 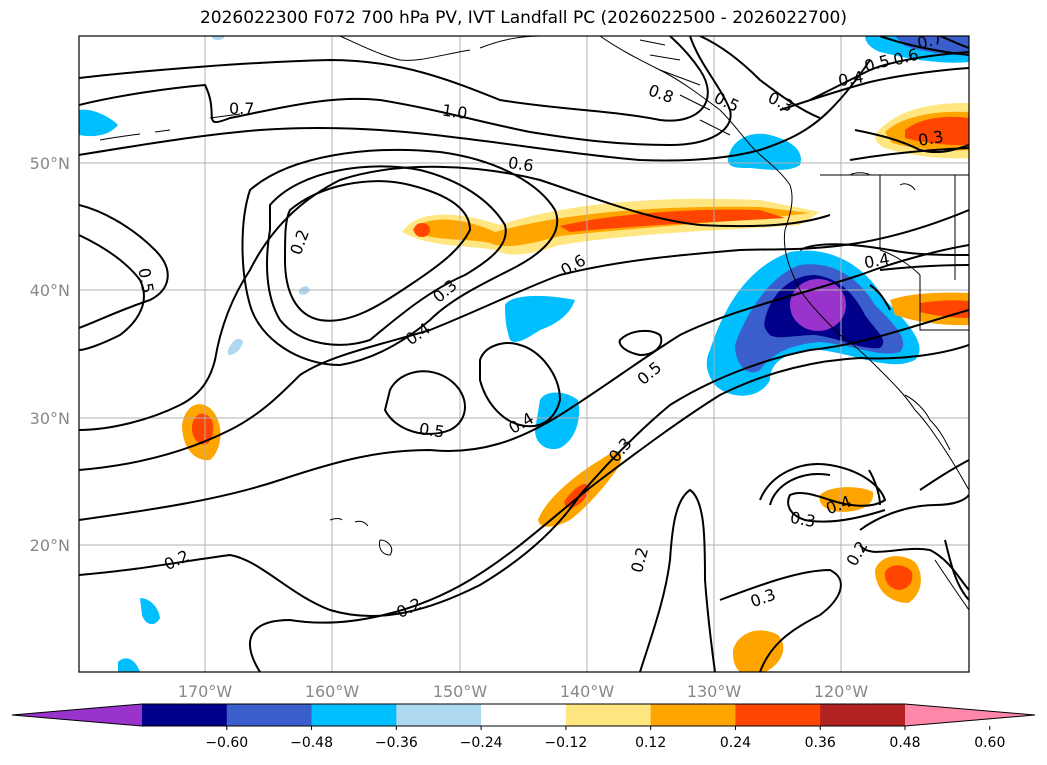 What do you see at coordinates (764, 151) in the screenshot?
I see `negative-anomaly-coast` at bounding box center [764, 151].